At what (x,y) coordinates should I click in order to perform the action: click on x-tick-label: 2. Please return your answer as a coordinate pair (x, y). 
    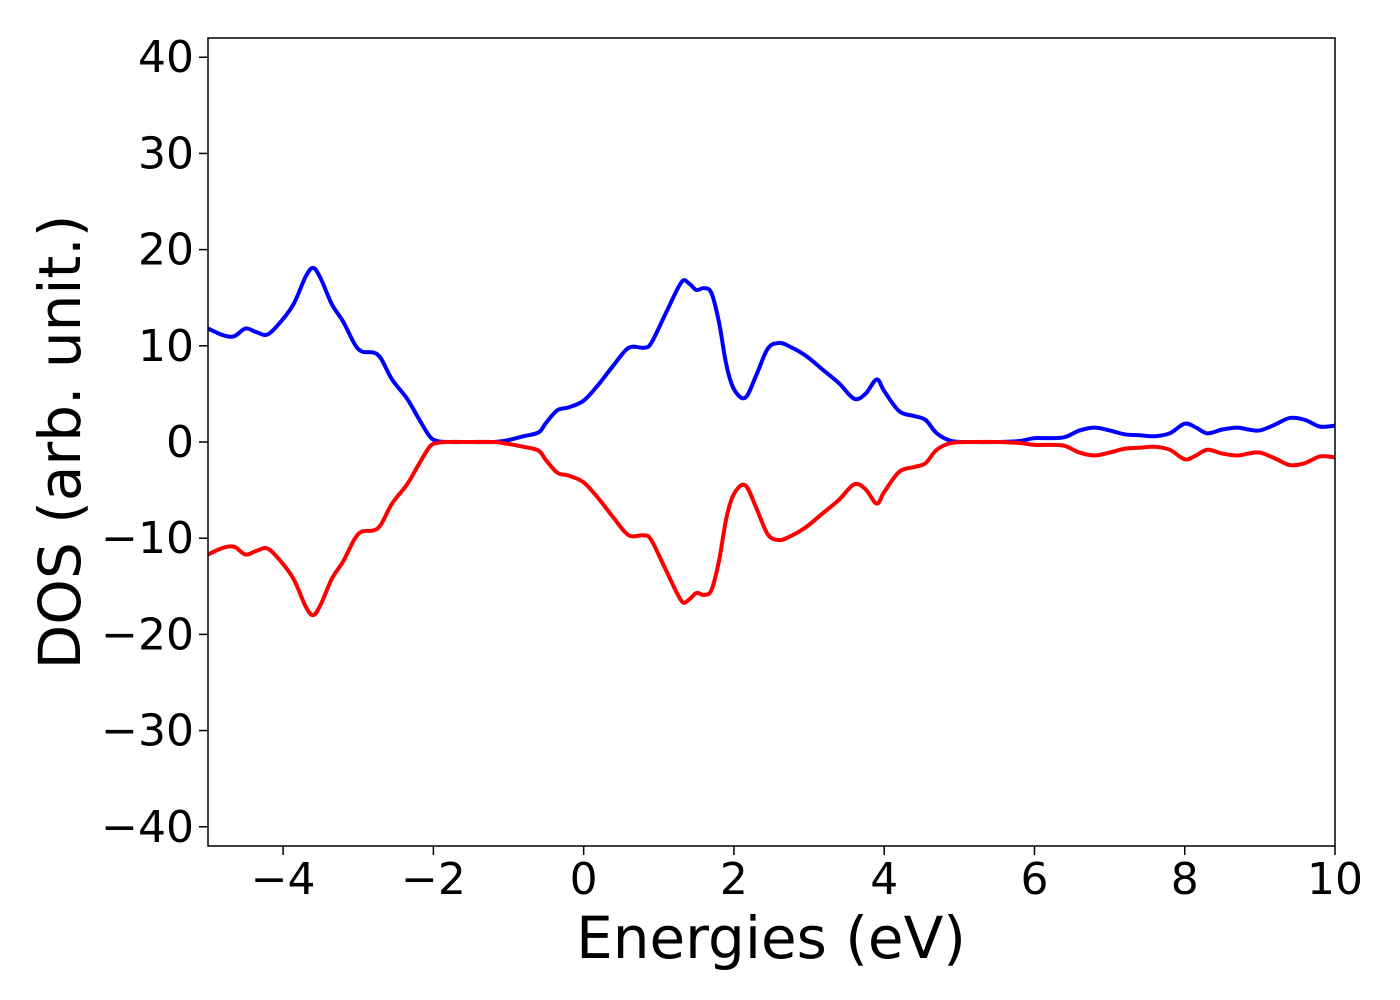
    Looking at the image, I should click on (734, 879).